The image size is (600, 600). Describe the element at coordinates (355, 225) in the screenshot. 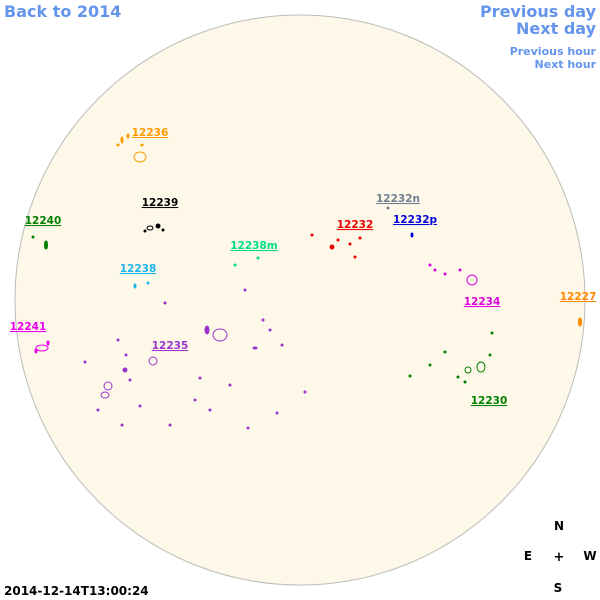

I see `region-label: 12232` at that location.